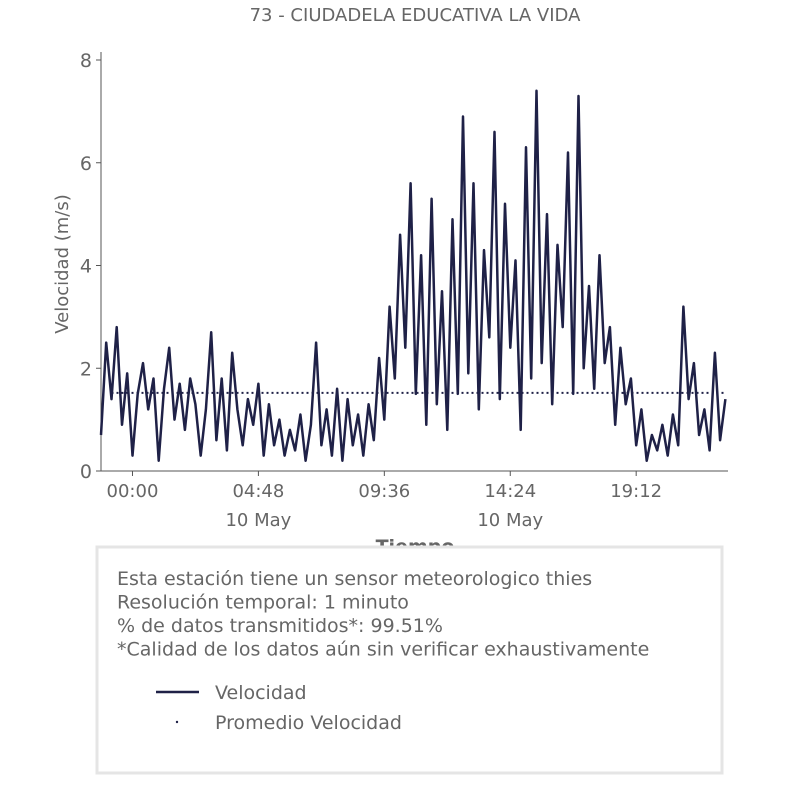 The width and height of the screenshot is (806, 806). What do you see at coordinates (510, 491) in the screenshot?
I see `x-tick-label: 14:24` at bounding box center [510, 491].